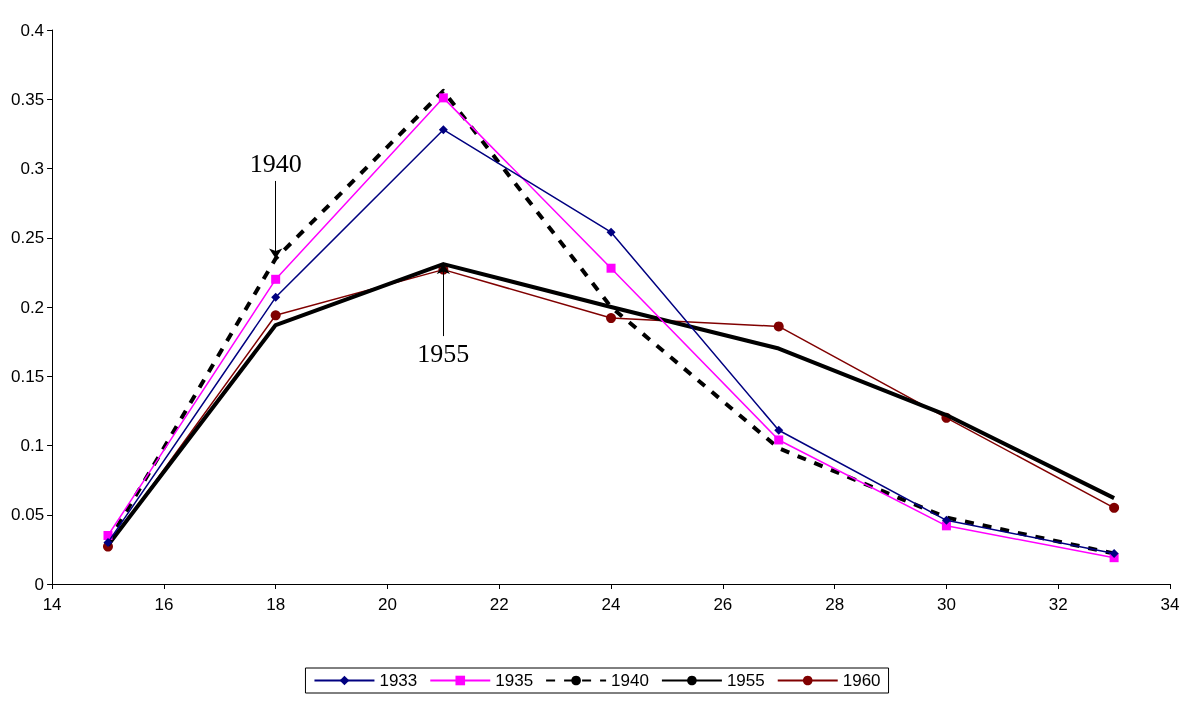 The image size is (1194, 709). What do you see at coordinates (835, 604) in the screenshot?
I see `x-tick-label: 28` at bounding box center [835, 604].